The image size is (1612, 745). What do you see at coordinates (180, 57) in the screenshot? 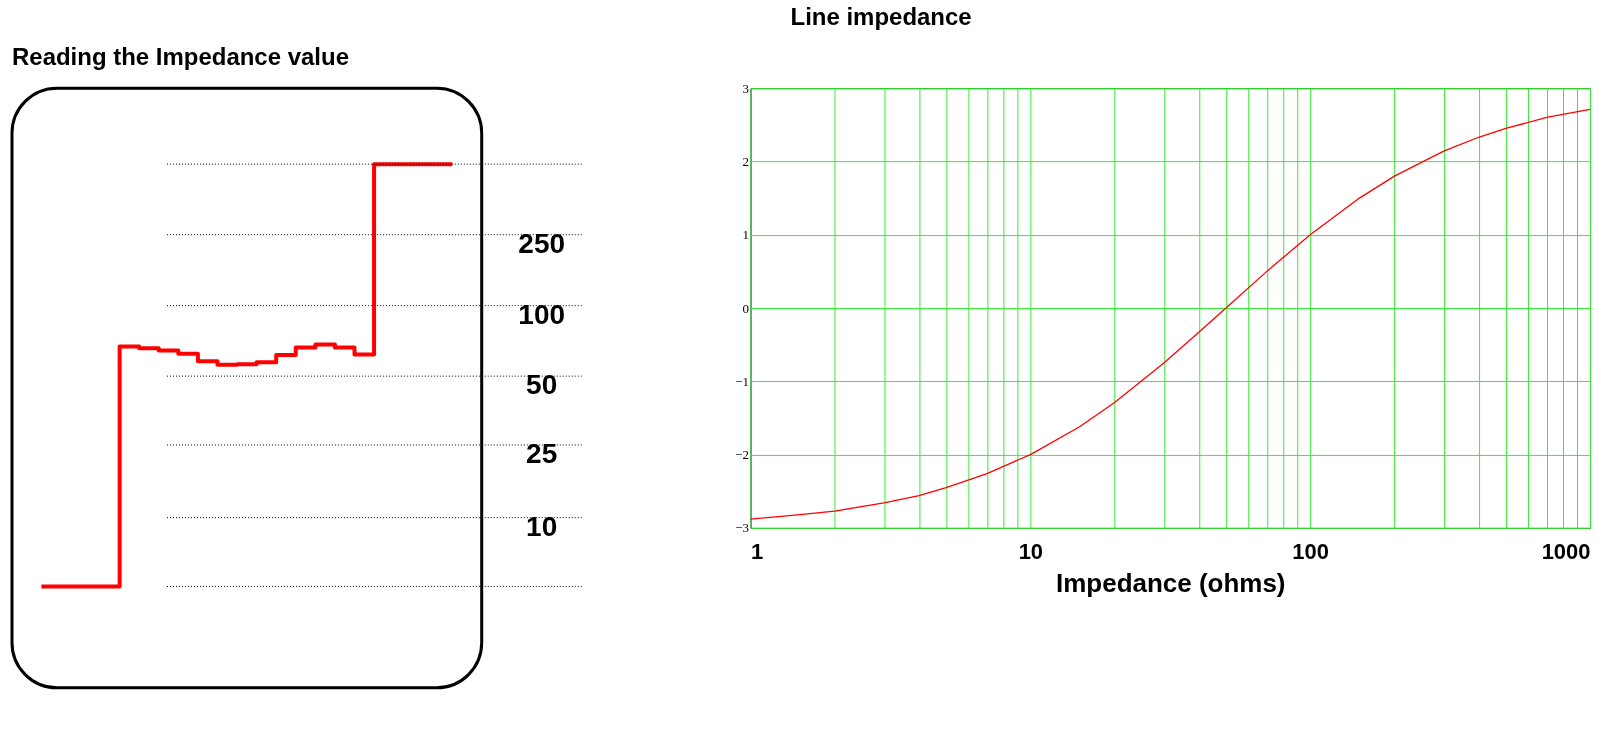
I see `chart-title: Reading the Impedance value` at bounding box center [180, 57].